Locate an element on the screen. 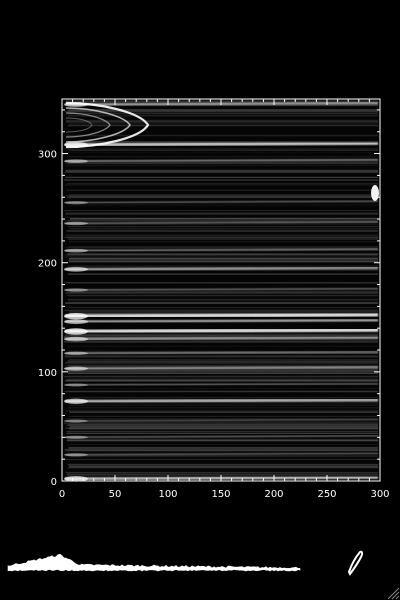  x-tick-label: 300 is located at coordinates (379, 494).